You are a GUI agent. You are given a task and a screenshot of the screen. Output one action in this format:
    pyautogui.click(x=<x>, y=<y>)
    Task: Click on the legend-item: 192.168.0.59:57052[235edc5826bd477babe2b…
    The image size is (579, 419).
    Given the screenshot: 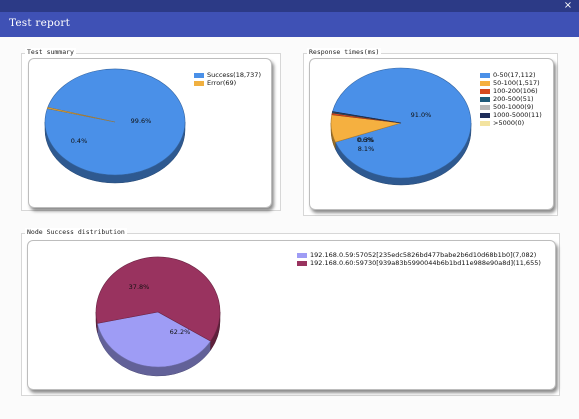 What is the action you would take?
    pyautogui.click(x=419, y=255)
    